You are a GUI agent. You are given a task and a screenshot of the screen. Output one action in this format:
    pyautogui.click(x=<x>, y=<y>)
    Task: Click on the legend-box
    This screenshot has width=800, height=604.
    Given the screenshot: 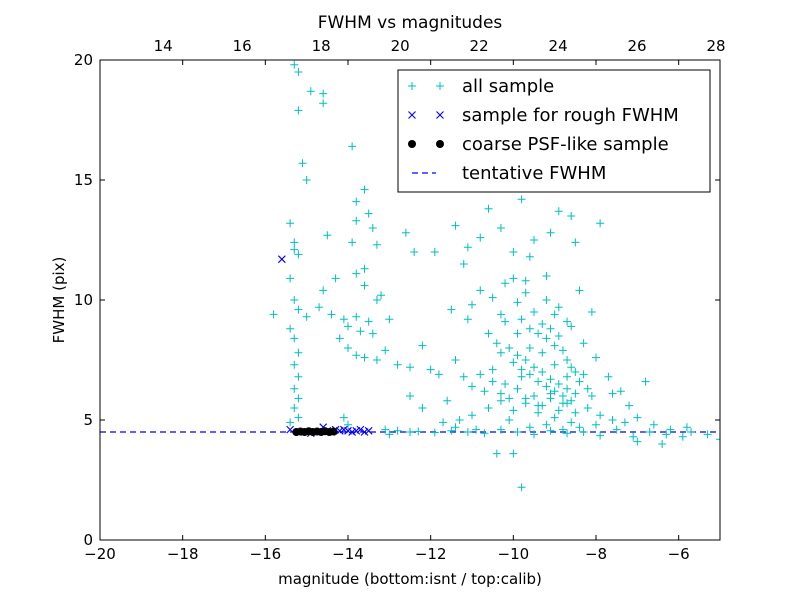 What is the action you would take?
    pyautogui.click(x=554, y=131)
    